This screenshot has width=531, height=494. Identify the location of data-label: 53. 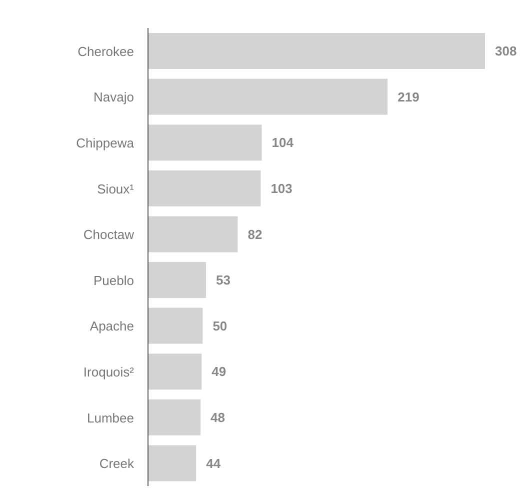
(223, 280).